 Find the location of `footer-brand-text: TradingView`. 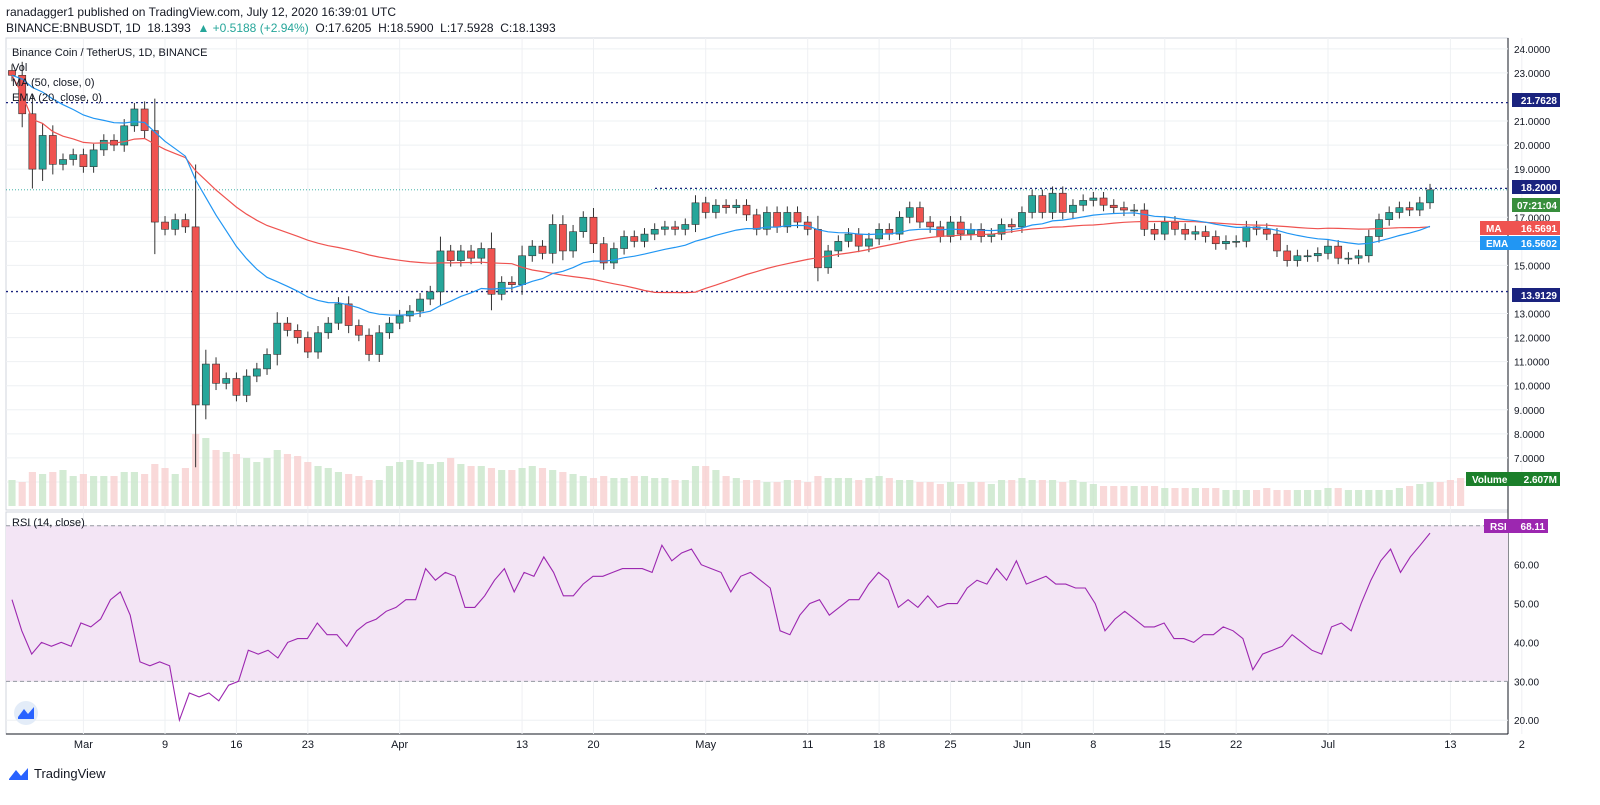

footer-brand-text: TradingView is located at coordinates (70, 773).